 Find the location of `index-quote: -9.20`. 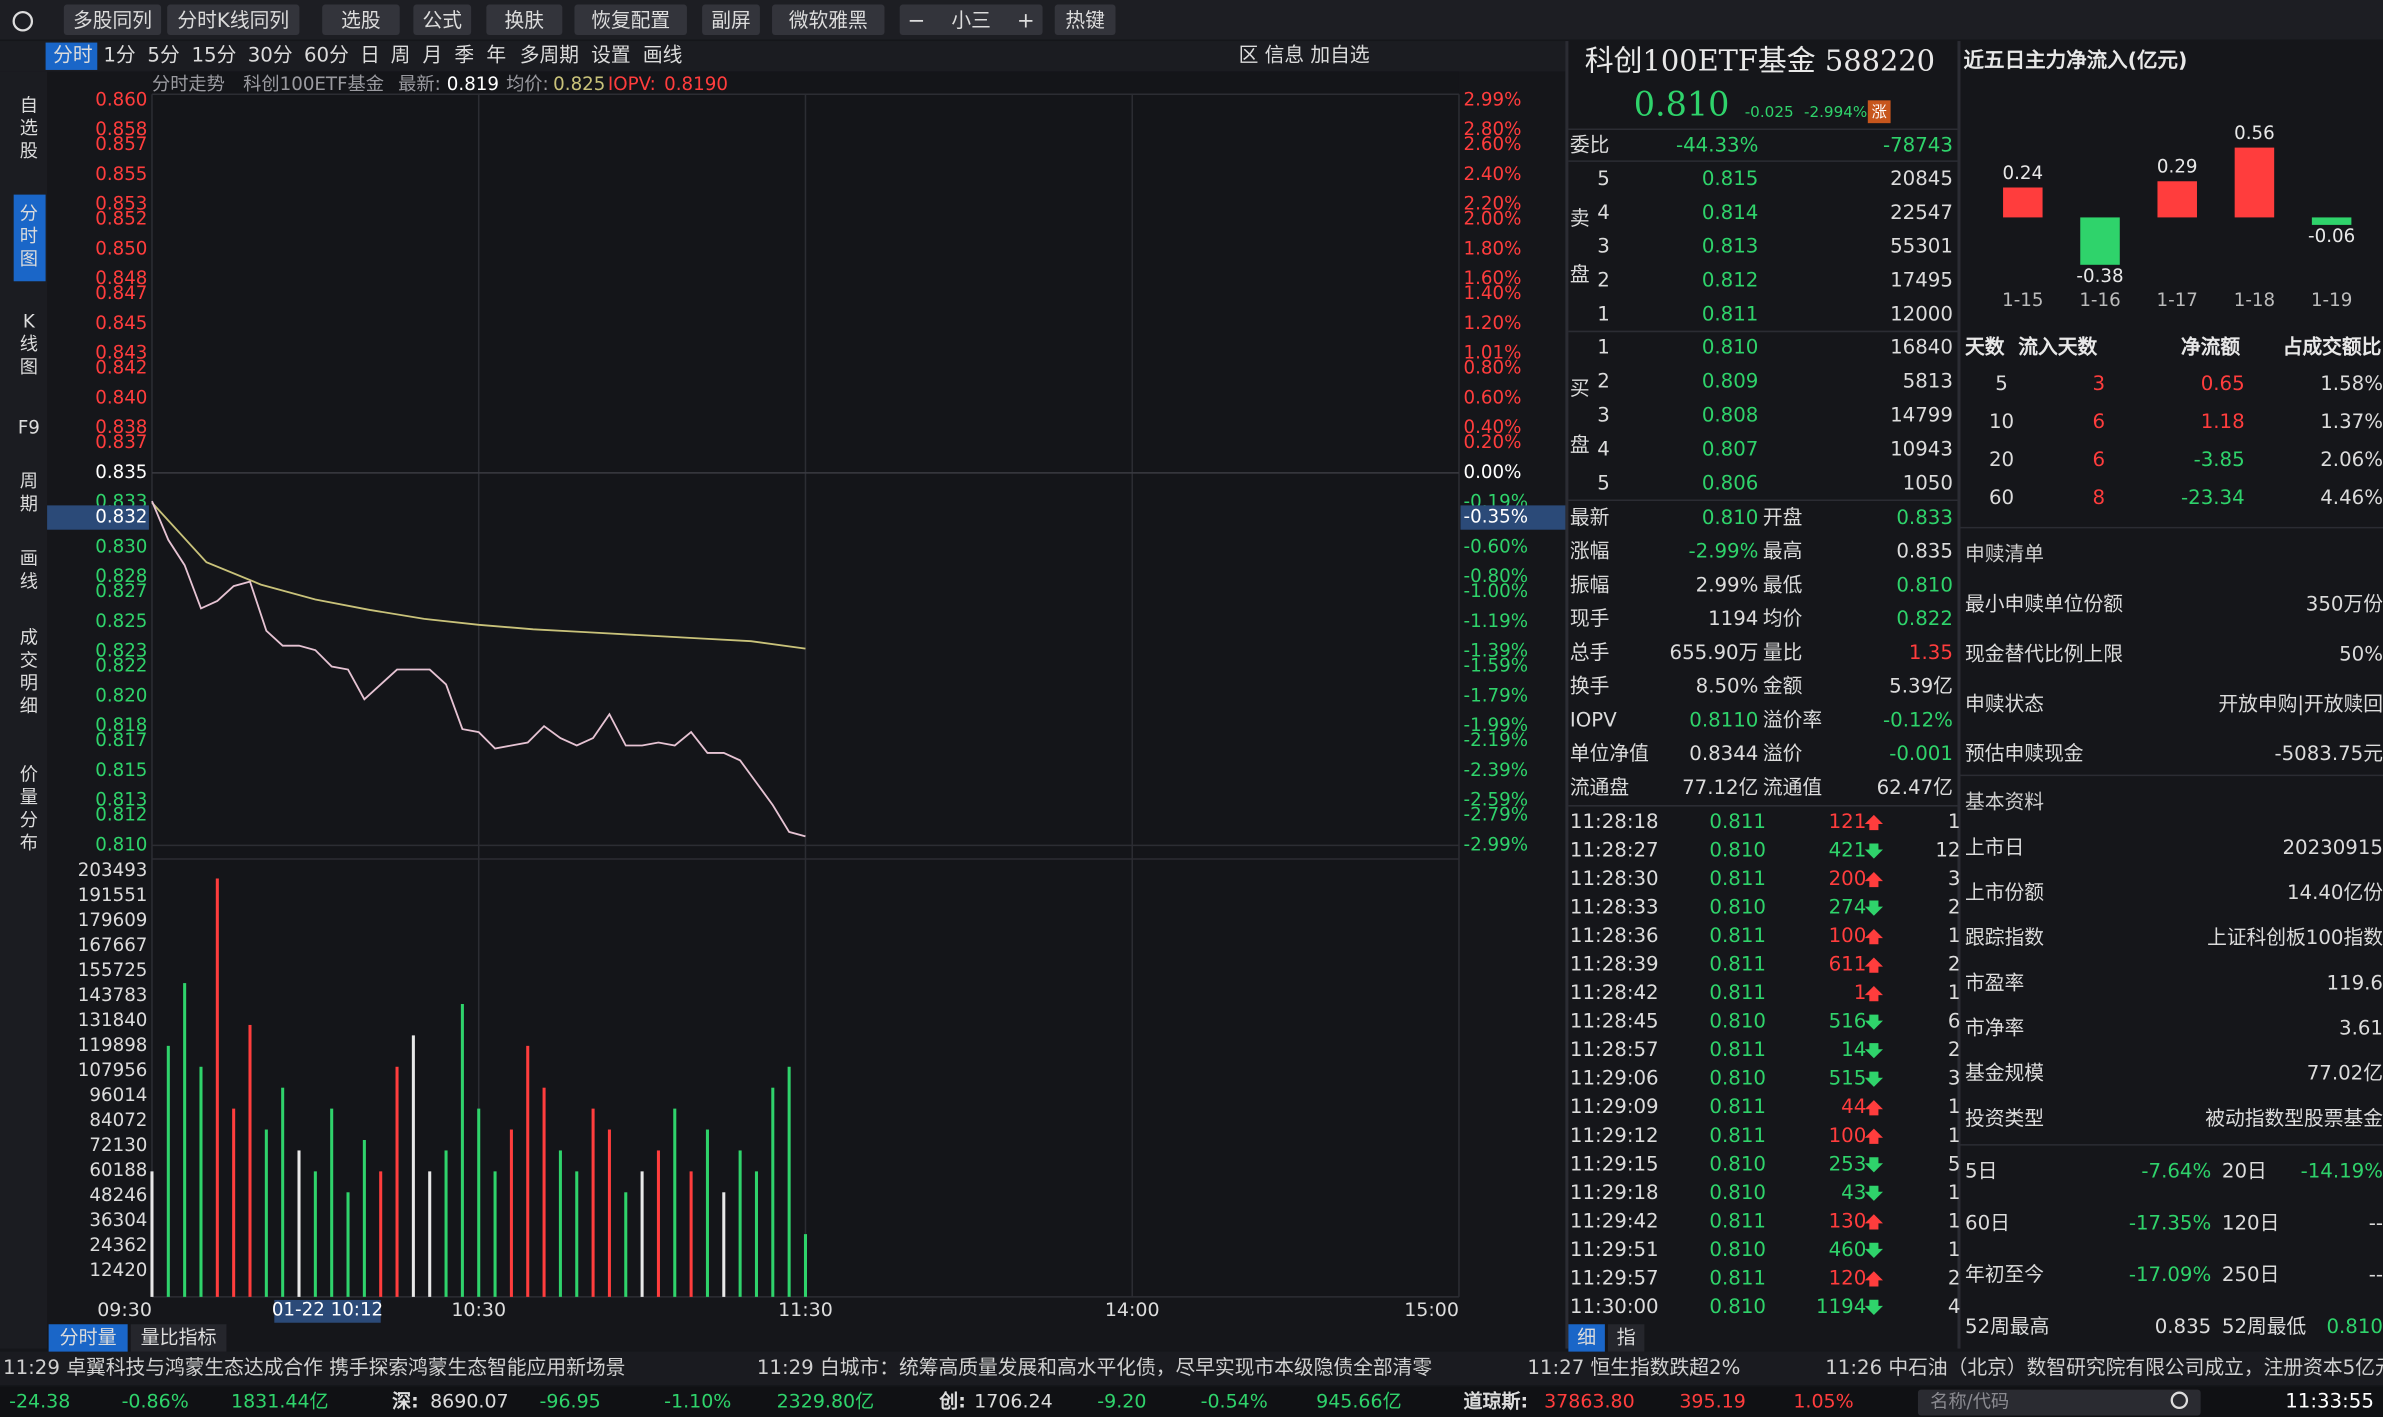

index-quote: -9.20 is located at coordinates (1121, 1401).